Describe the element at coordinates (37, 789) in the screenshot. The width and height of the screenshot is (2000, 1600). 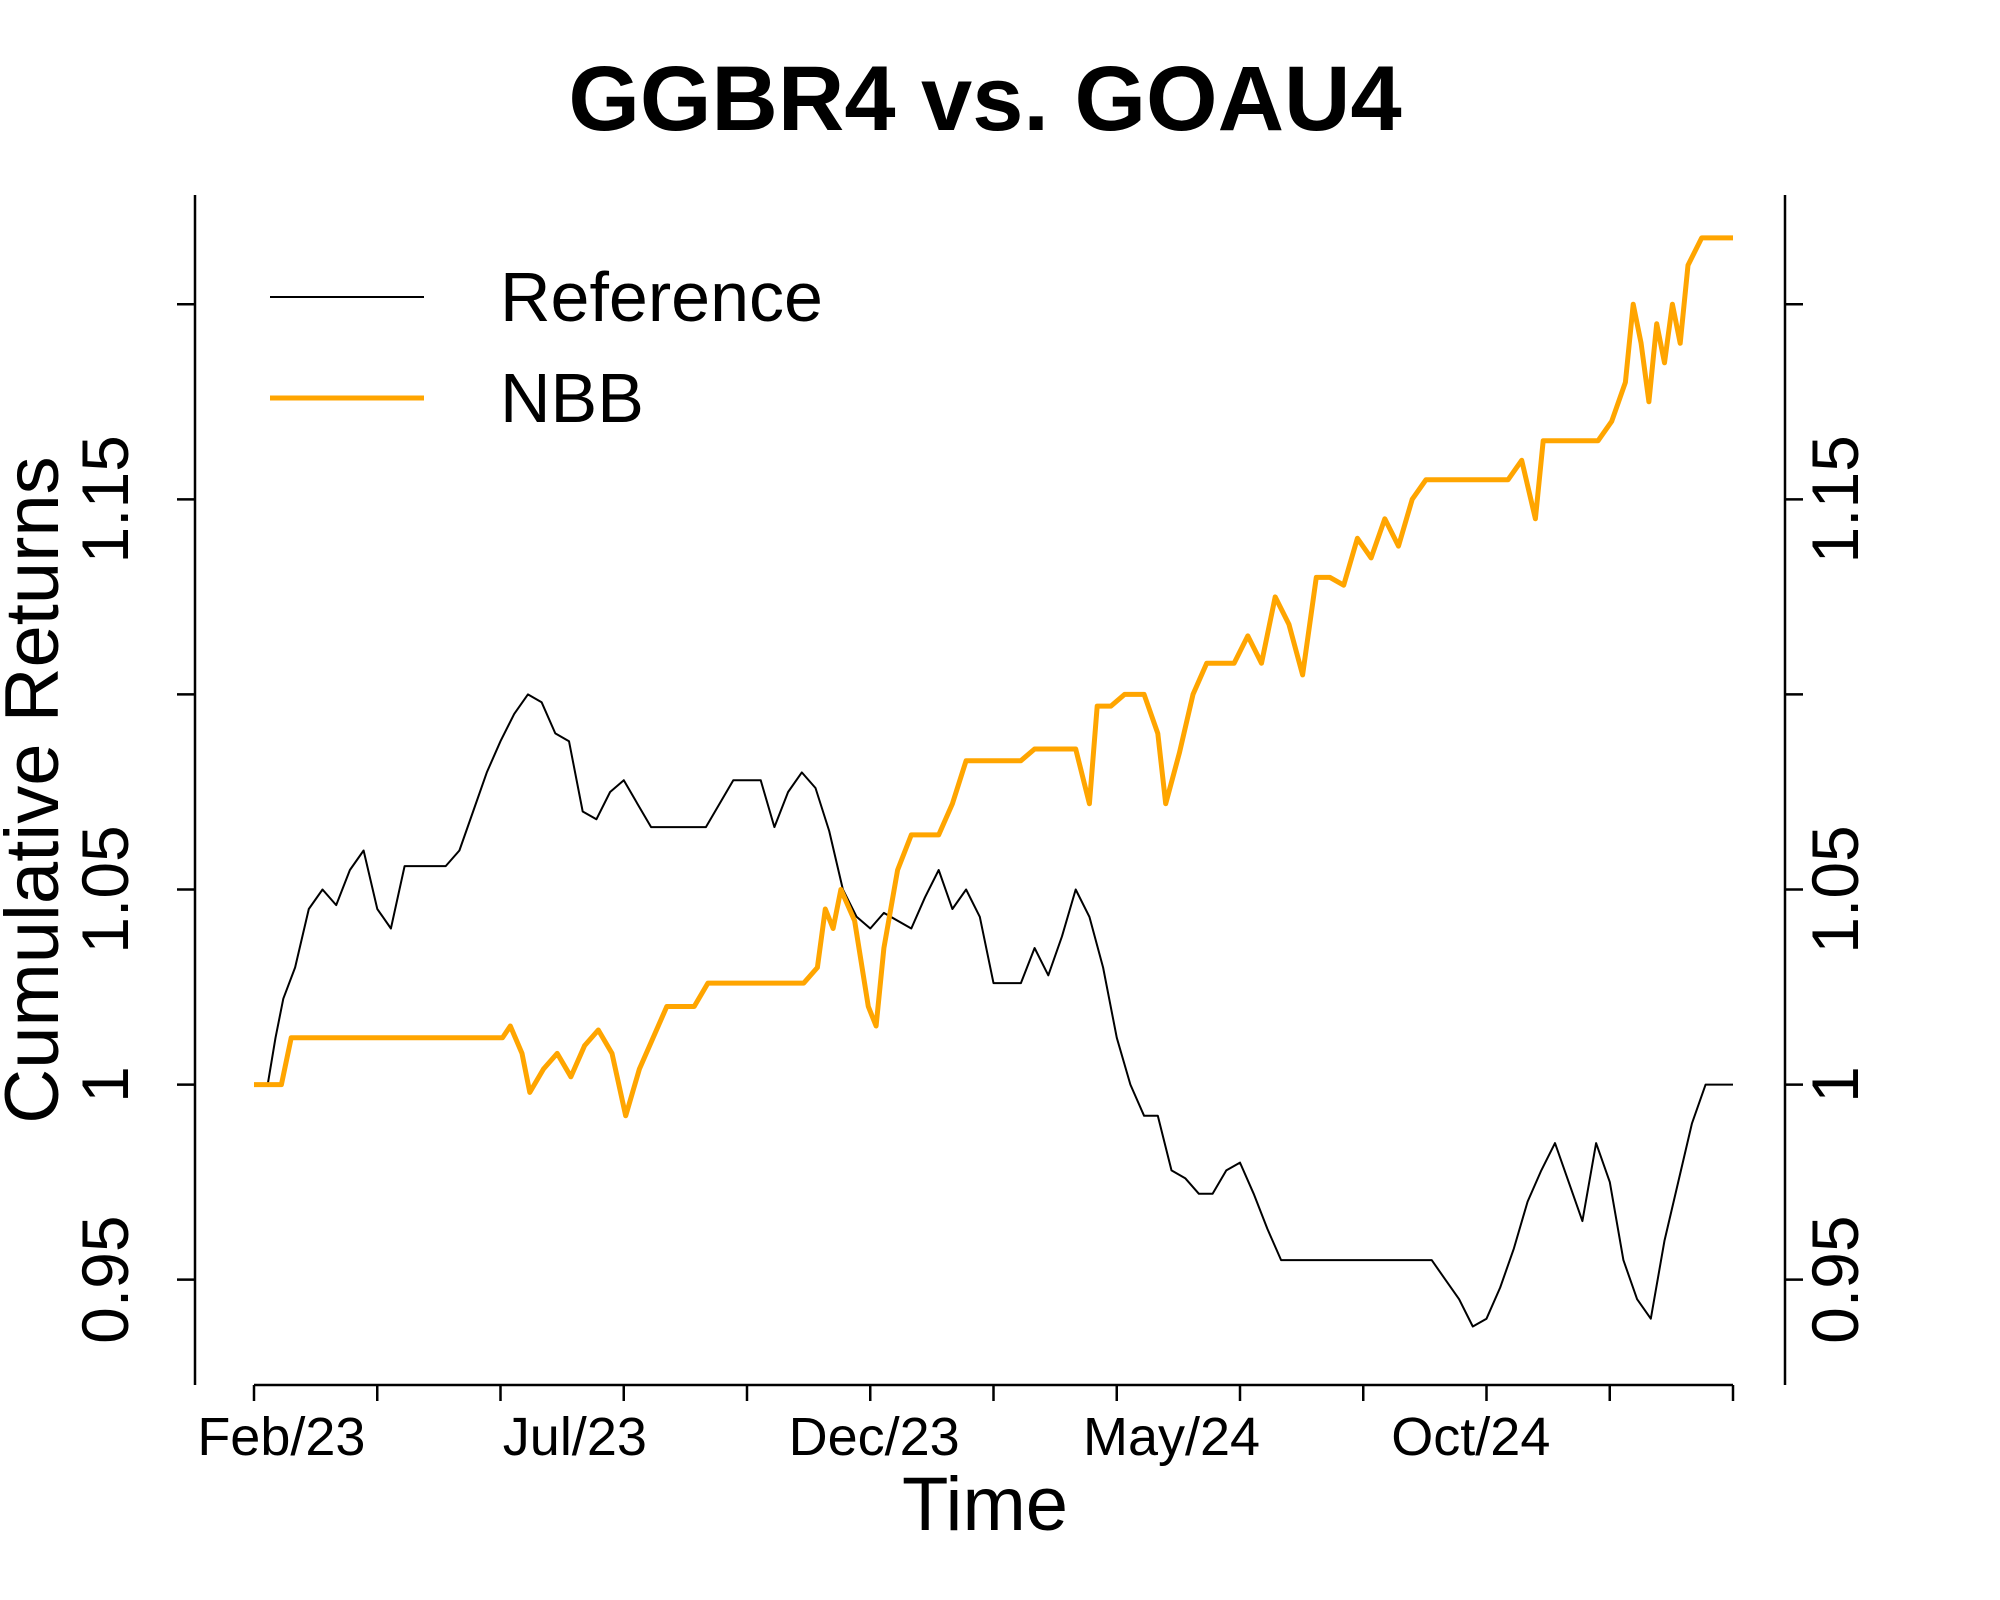
I see `y-axis-label: Cumulative Returns` at that location.